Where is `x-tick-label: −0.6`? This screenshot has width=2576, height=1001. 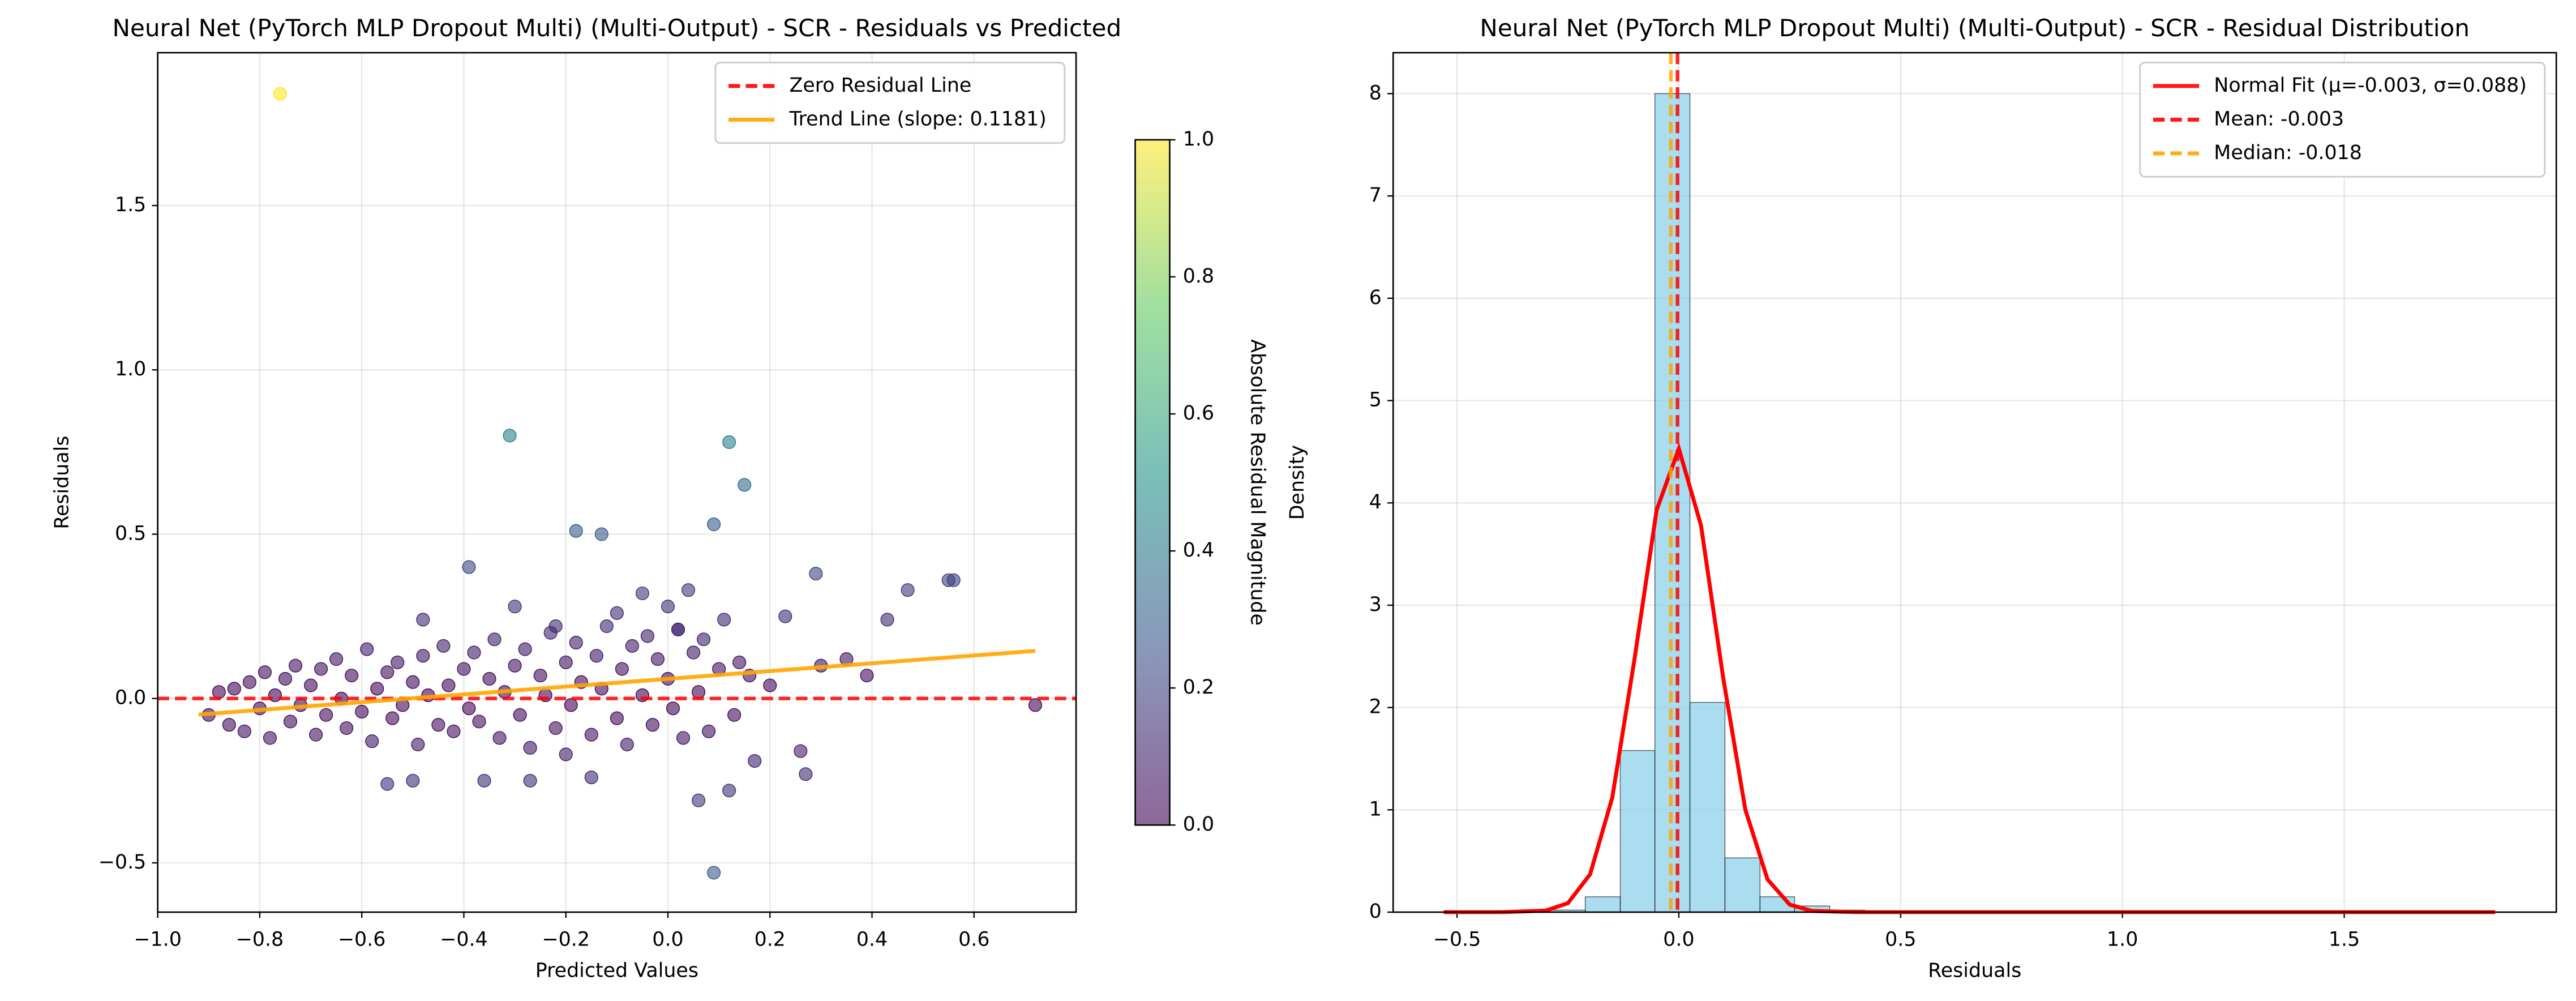 x-tick-label: −0.6 is located at coordinates (362, 939).